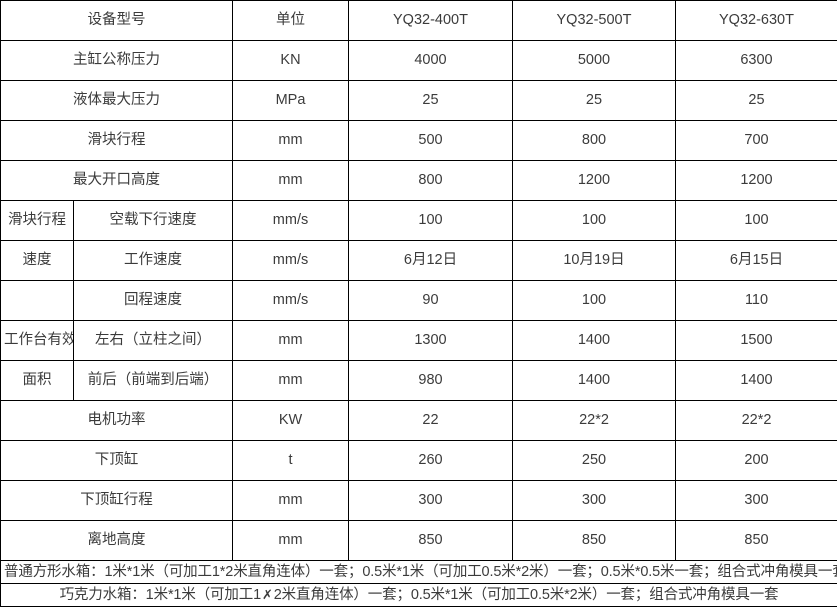 The height and width of the screenshot is (607, 837). Describe the element at coordinates (116, 20) in the screenshot. I see `header-spec-label: 设备型号` at that location.